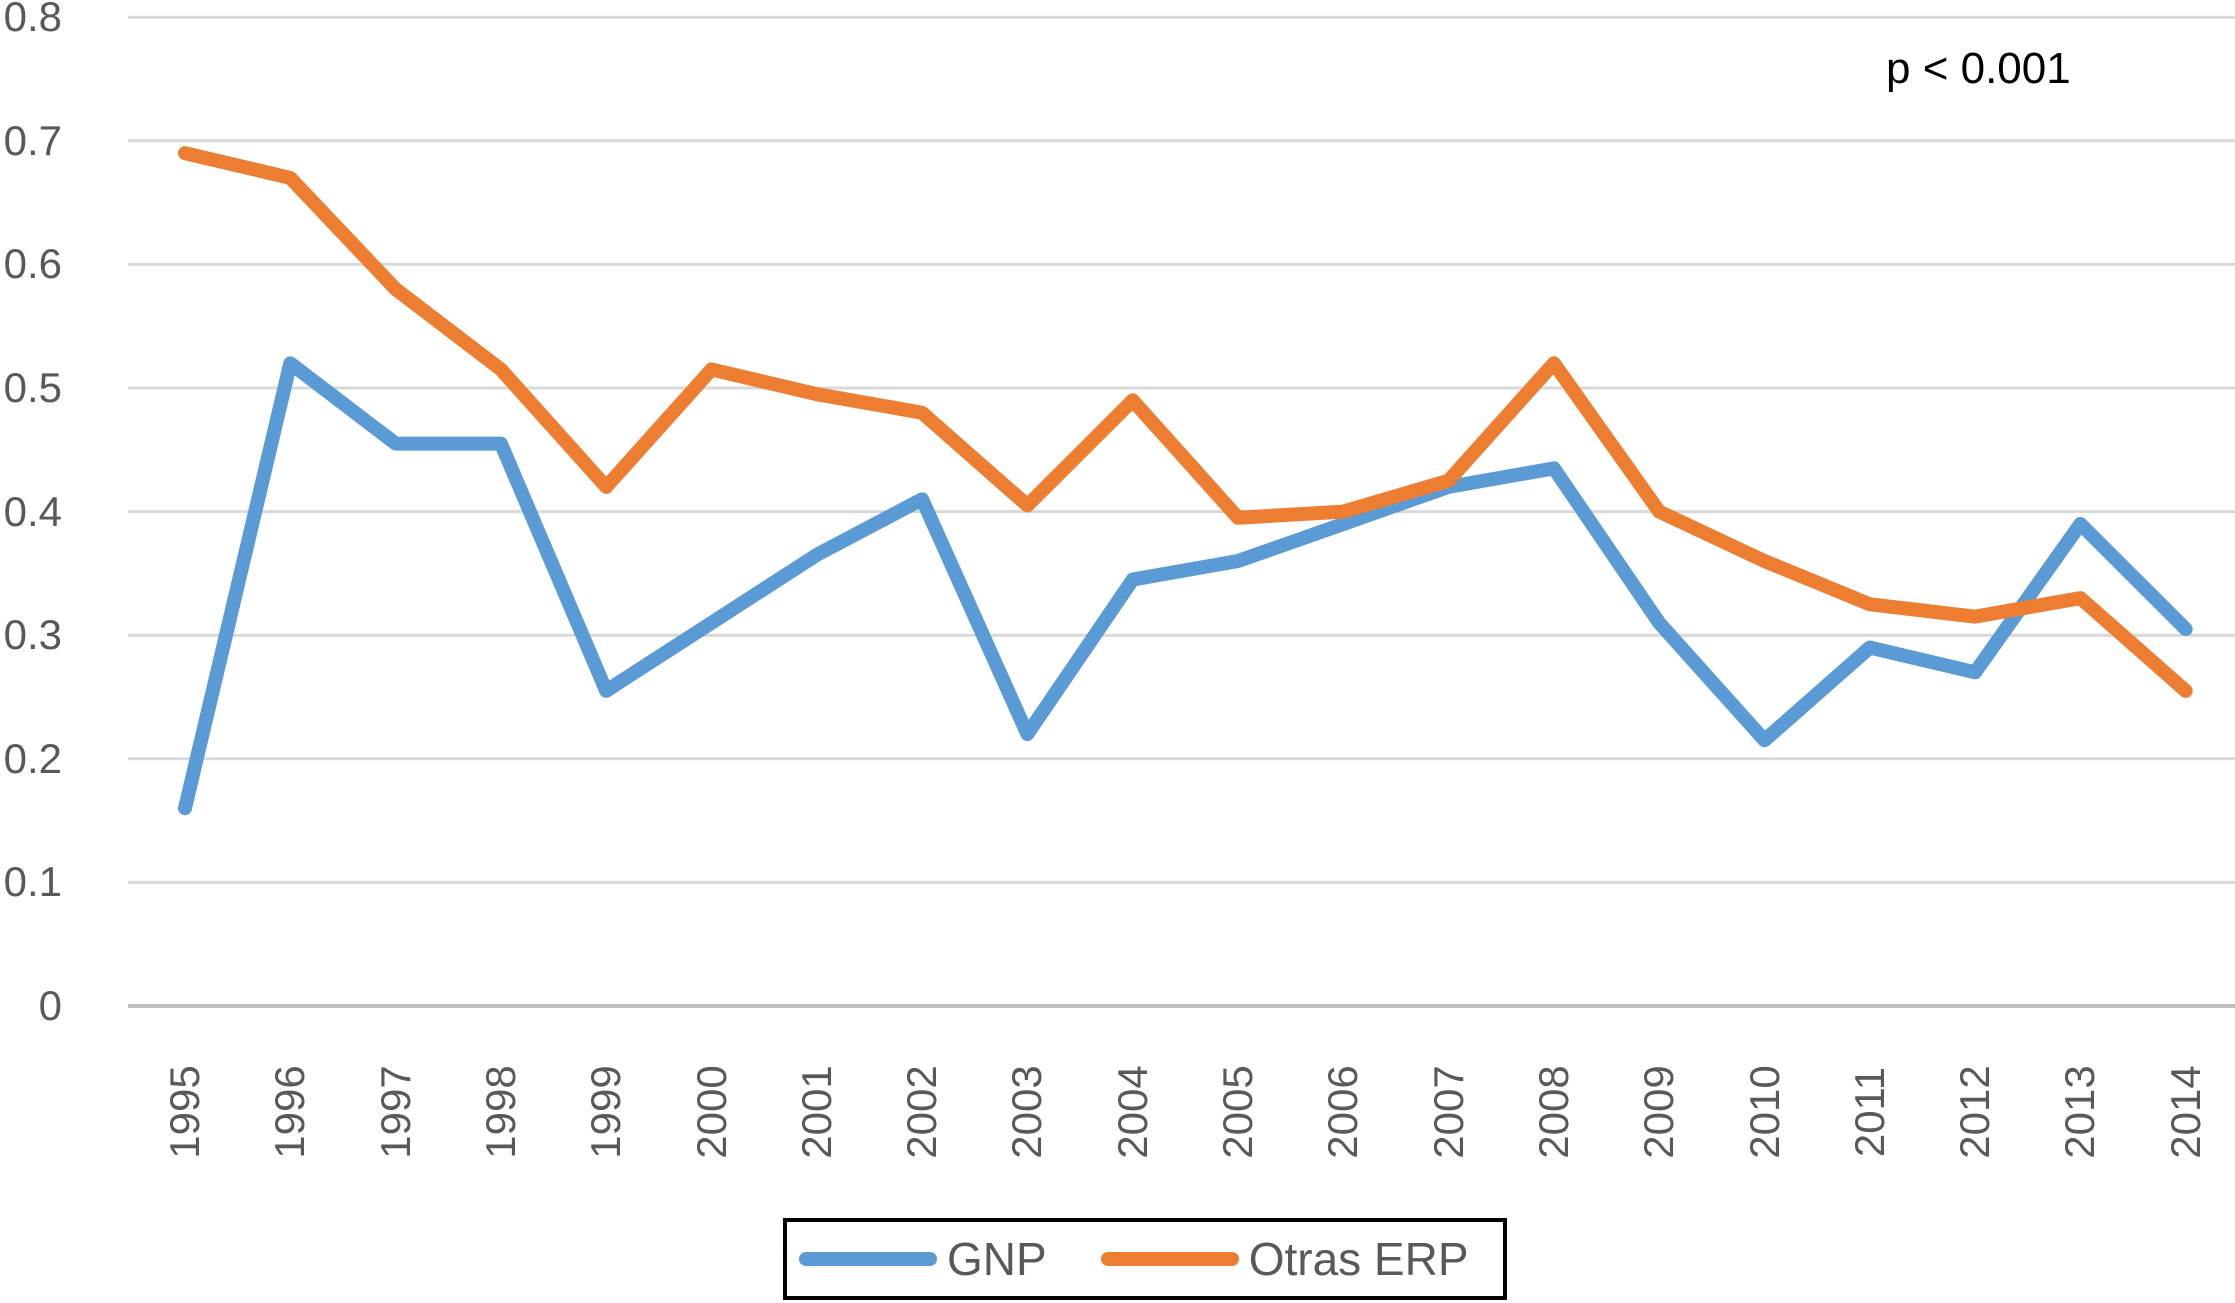 Image resolution: width=2235 pixels, height=1303 pixels. What do you see at coordinates (868, 1259) in the screenshot?
I see `gnp-legend-swatch` at bounding box center [868, 1259].